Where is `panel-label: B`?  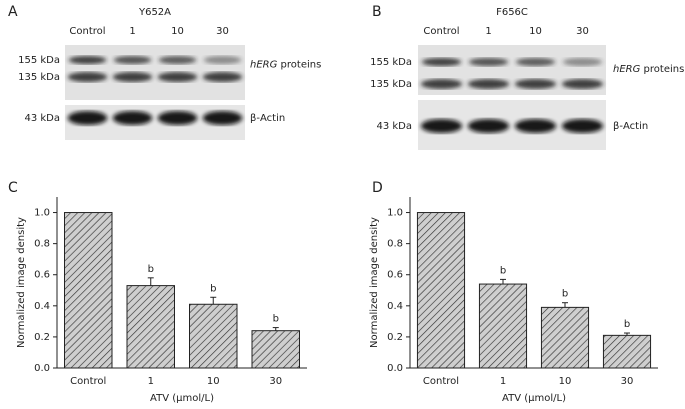 panel-label: B is located at coordinates (377, 12).